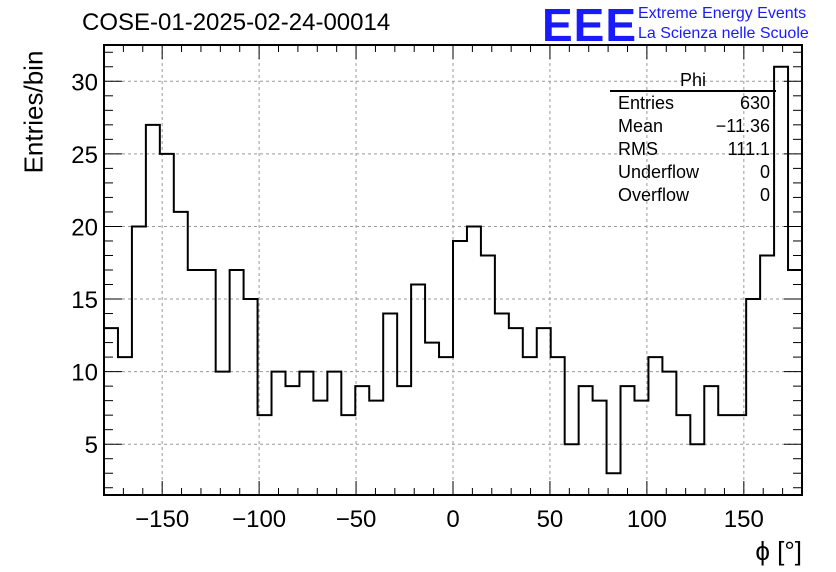  I want to click on stats-row: Mean −11.36, so click(693, 126).